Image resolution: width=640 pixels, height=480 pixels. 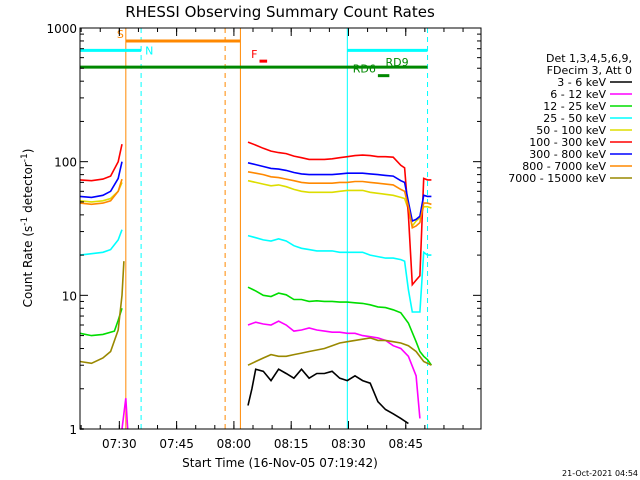 I want to click on status-bar-label-1: N, so click(x=149, y=50).